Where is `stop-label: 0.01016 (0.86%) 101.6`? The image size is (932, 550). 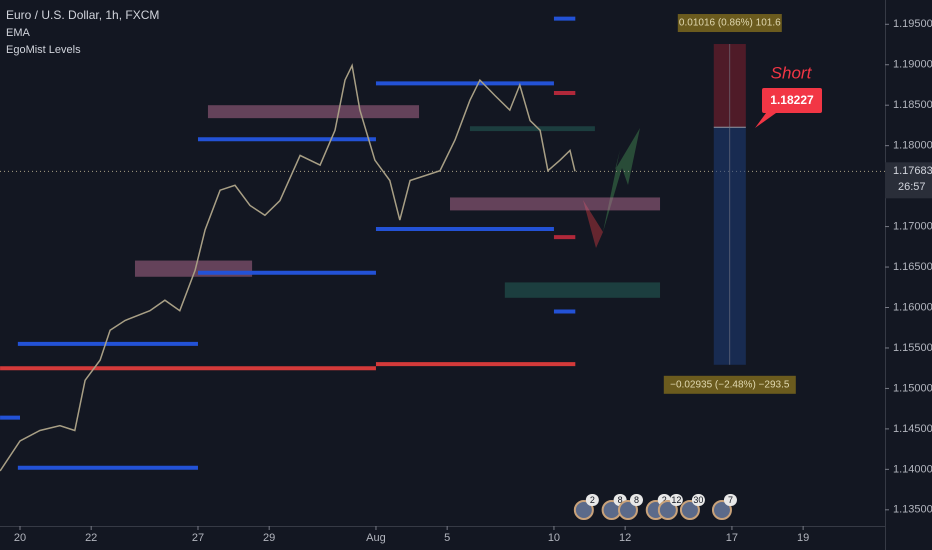
stop-label: 0.01016 (0.86%) 101.6 is located at coordinates (730, 23).